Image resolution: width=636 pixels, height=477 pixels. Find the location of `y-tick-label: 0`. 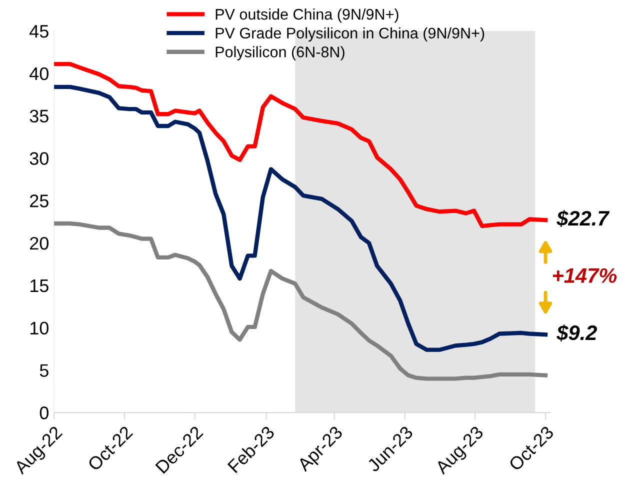

y-tick-label: 0 is located at coordinates (44, 413).